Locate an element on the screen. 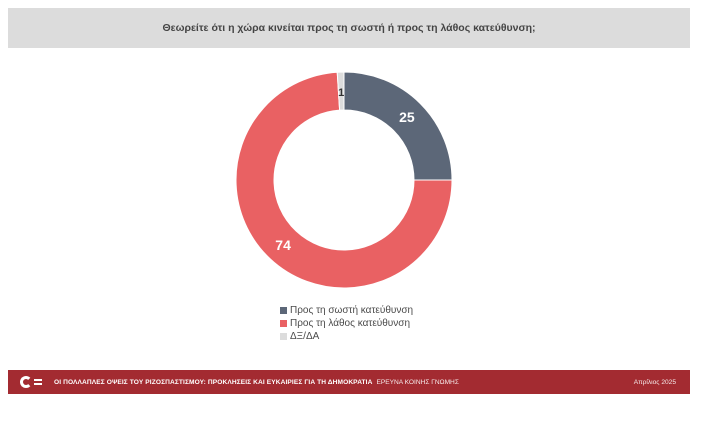 The height and width of the screenshot is (438, 717). data-label-correct: 25 is located at coordinates (407, 117).